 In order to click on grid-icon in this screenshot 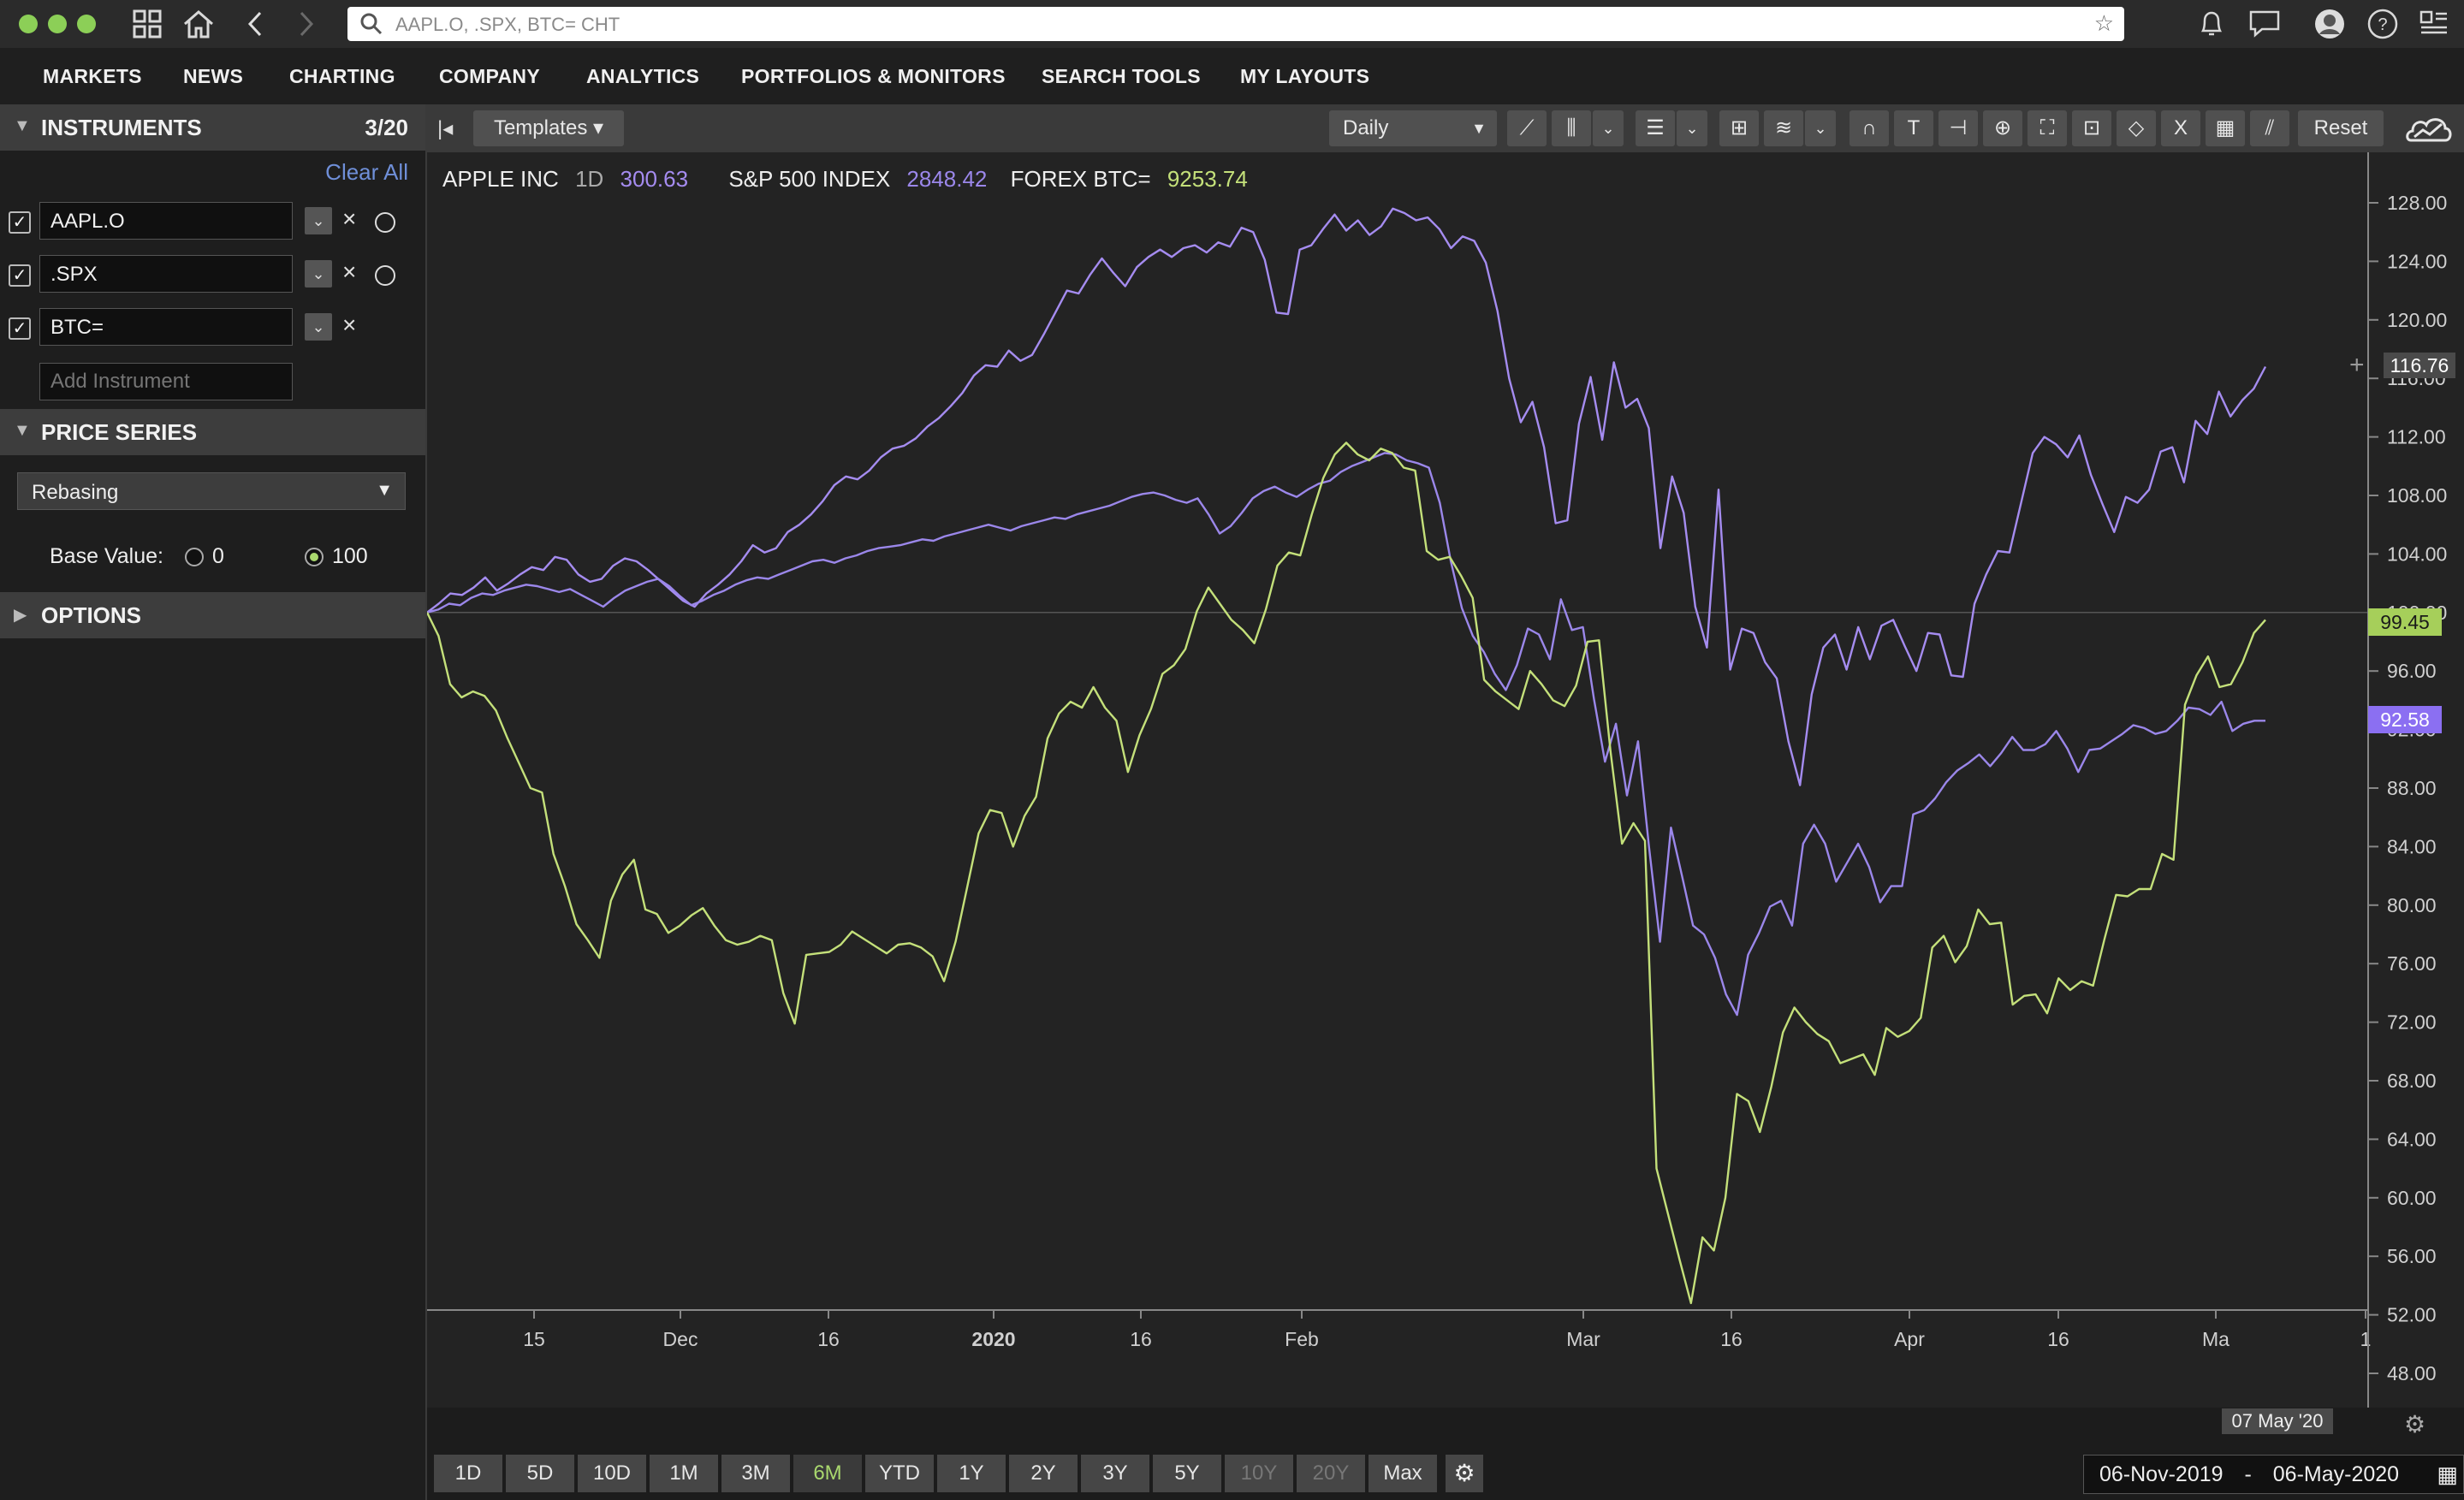, I will do `click(147, 27)`.